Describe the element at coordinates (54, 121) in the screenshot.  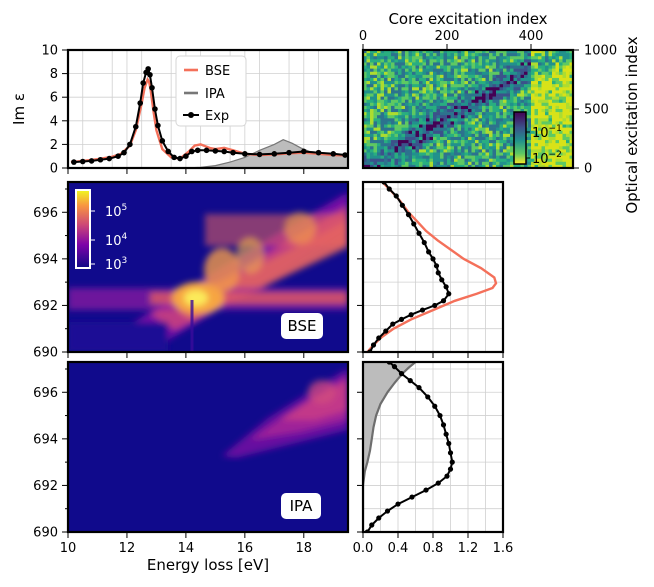
I see `spectrum-ytick-label: 4` at that location.